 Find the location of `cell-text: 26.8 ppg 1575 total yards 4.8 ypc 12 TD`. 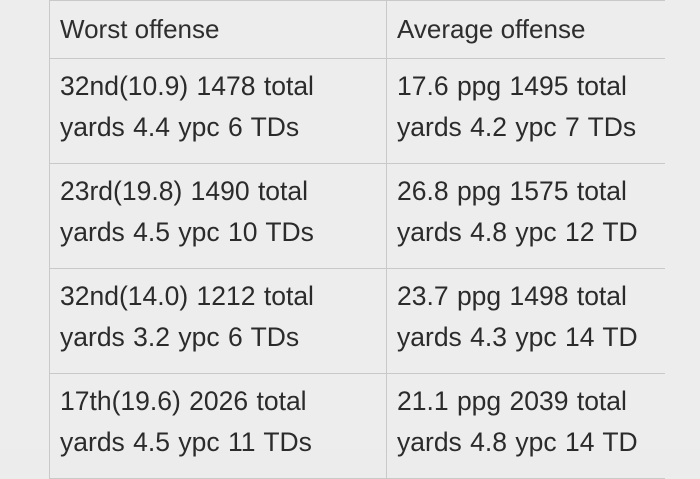

cell-text: 26.8 ppg 1575 total yards 4.8 ypc 12 TD is located at coordinates (517, 211).